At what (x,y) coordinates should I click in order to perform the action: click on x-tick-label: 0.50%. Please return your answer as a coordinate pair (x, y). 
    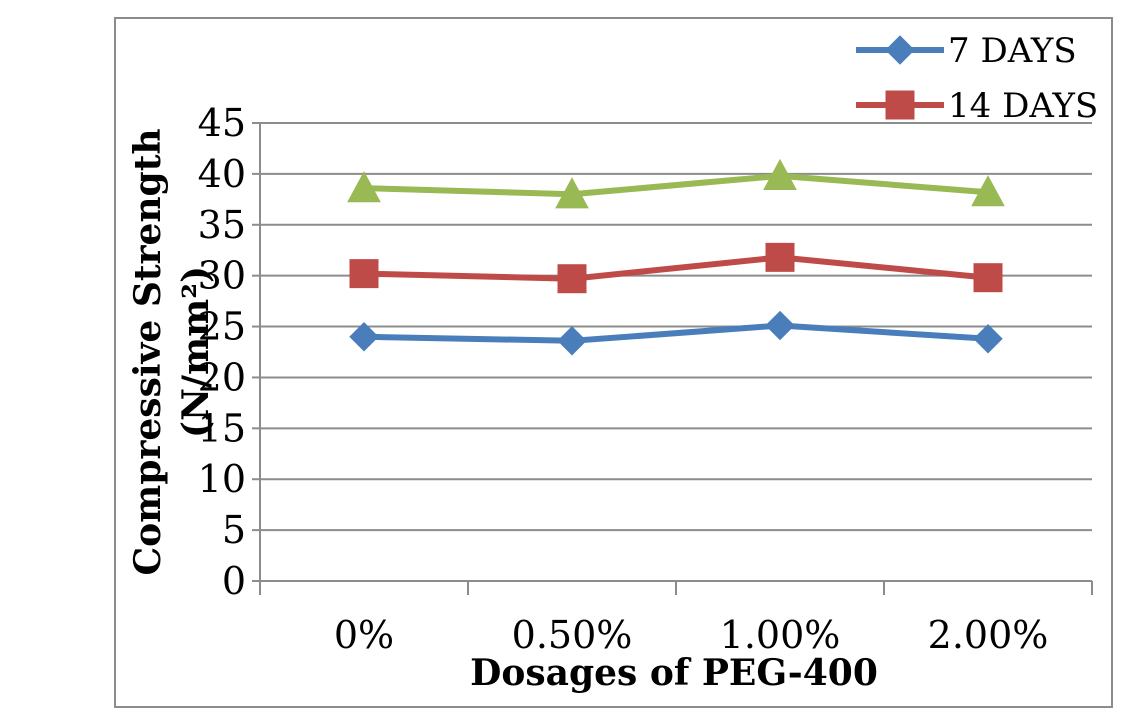
    Looking at the image, I should click on (572, 635).